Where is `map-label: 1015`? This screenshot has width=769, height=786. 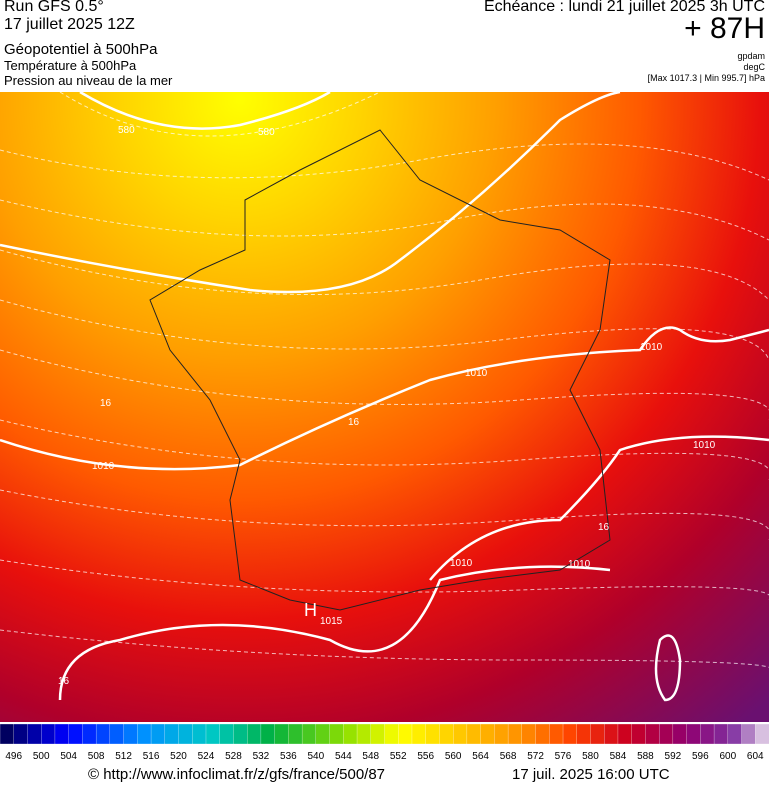
map-label: 1015 is located at coordinates (331, 621).